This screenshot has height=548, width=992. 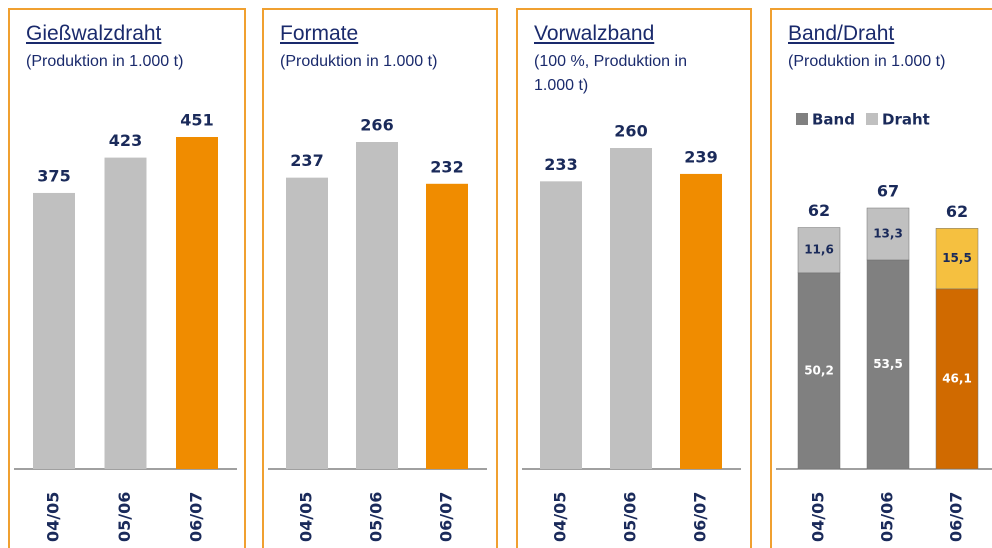 What do you see at coordinates (841, 33) in the screenshot?
I see `panel-title: Band/Draht` at bounding box center [841, 33].